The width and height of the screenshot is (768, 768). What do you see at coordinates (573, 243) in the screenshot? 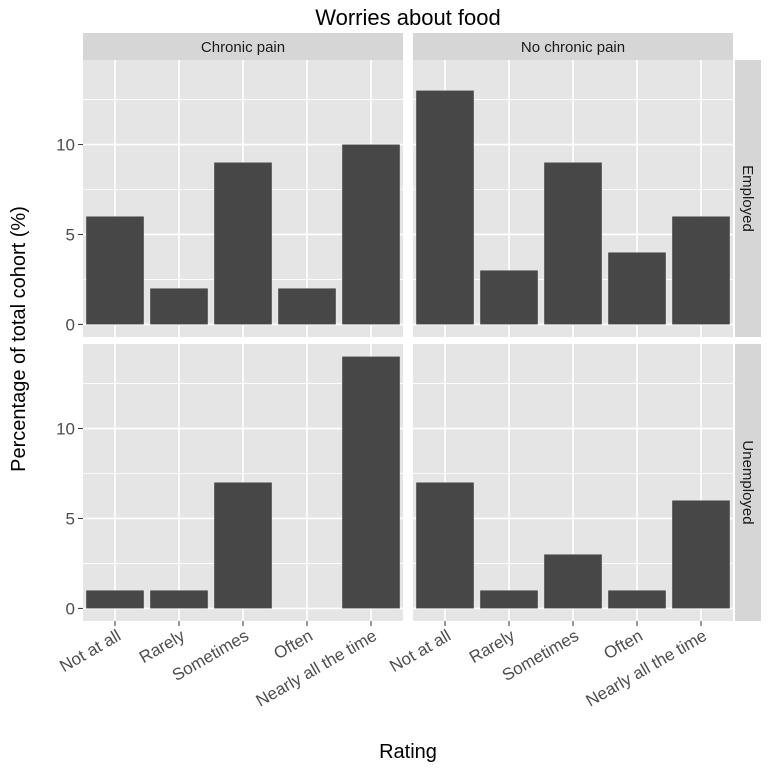
I see `bar-no-chronic-pain-employed-sometimes` at bounding box center [573, 243].